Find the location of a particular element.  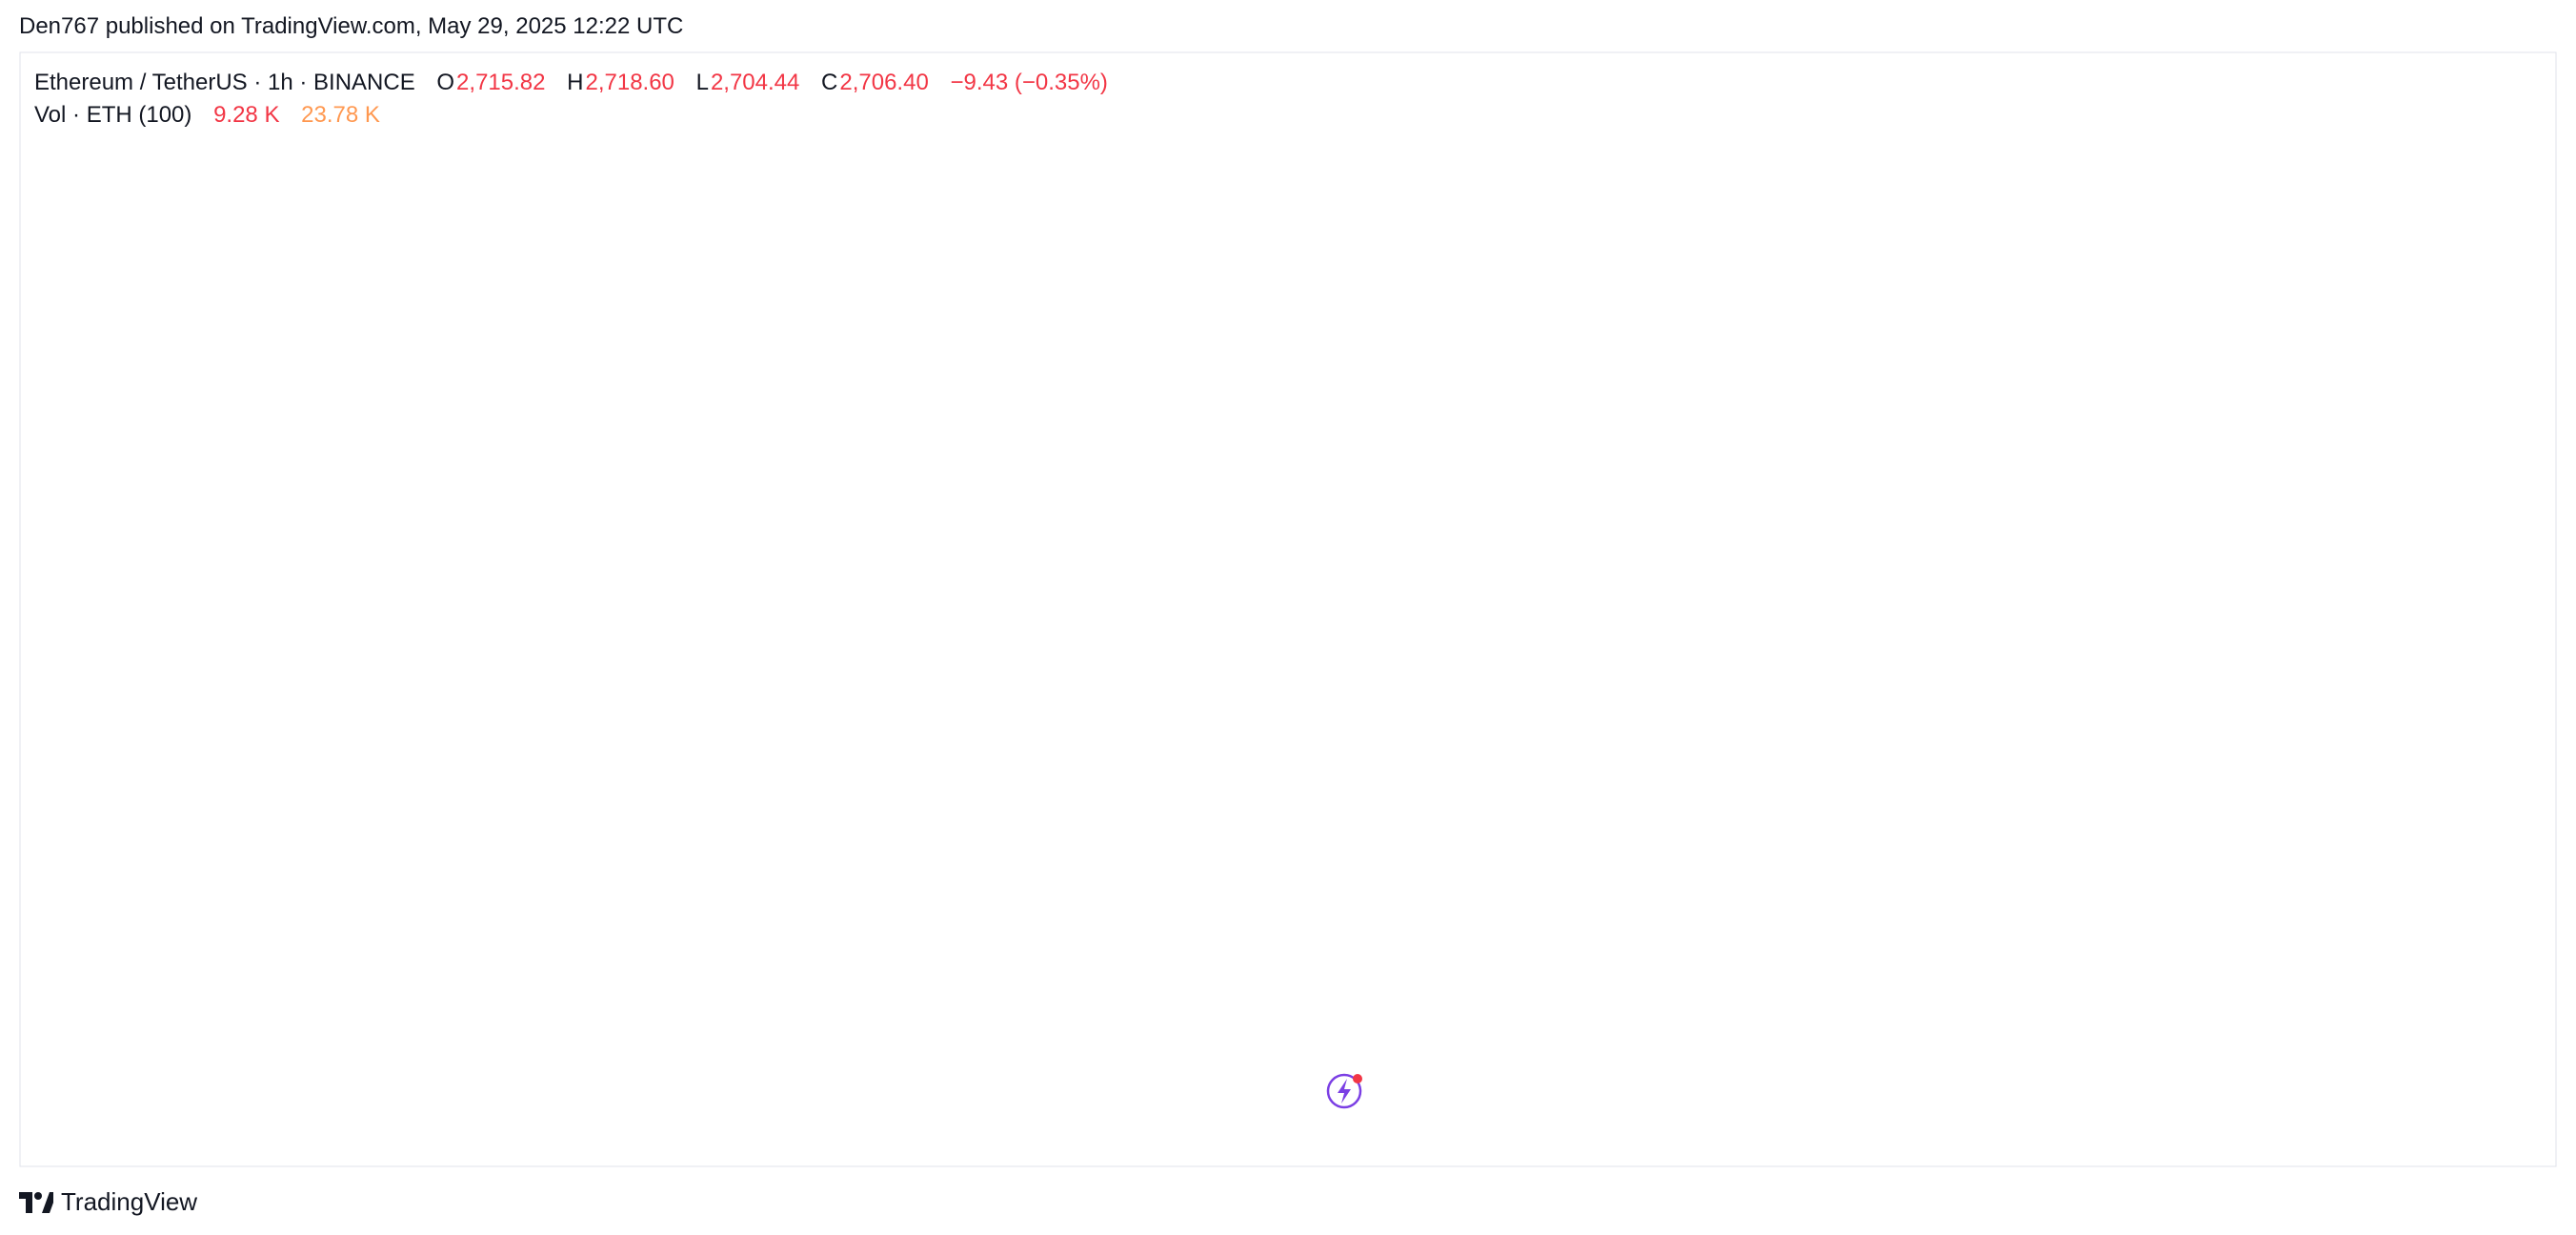

volume-value: 9.28 K is located at coordinates (246, 115).